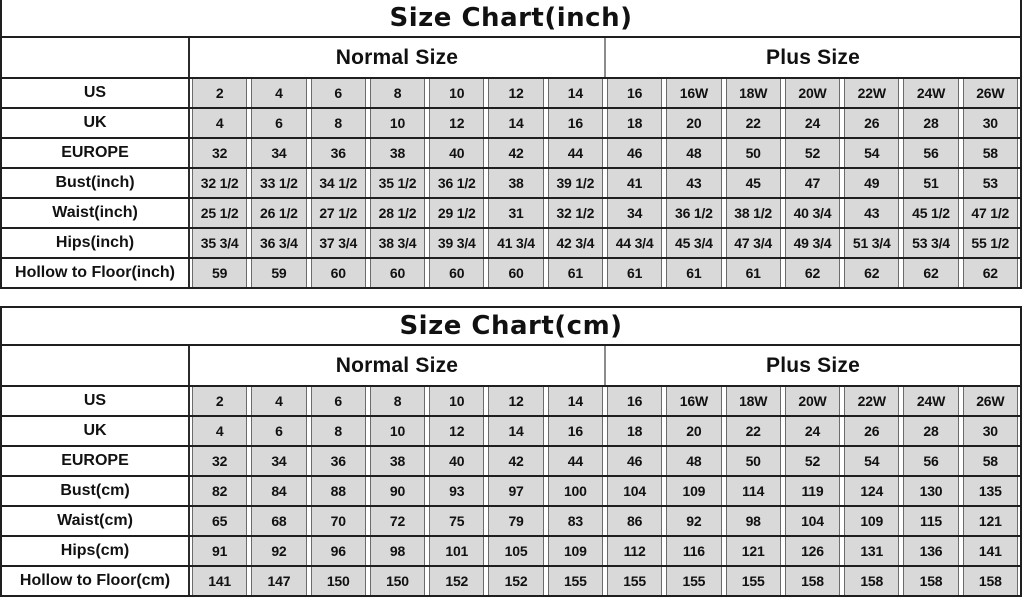  Describe the element at coordinates (931, 431) in the screenshot. I see `size-cell: 28` at that location.